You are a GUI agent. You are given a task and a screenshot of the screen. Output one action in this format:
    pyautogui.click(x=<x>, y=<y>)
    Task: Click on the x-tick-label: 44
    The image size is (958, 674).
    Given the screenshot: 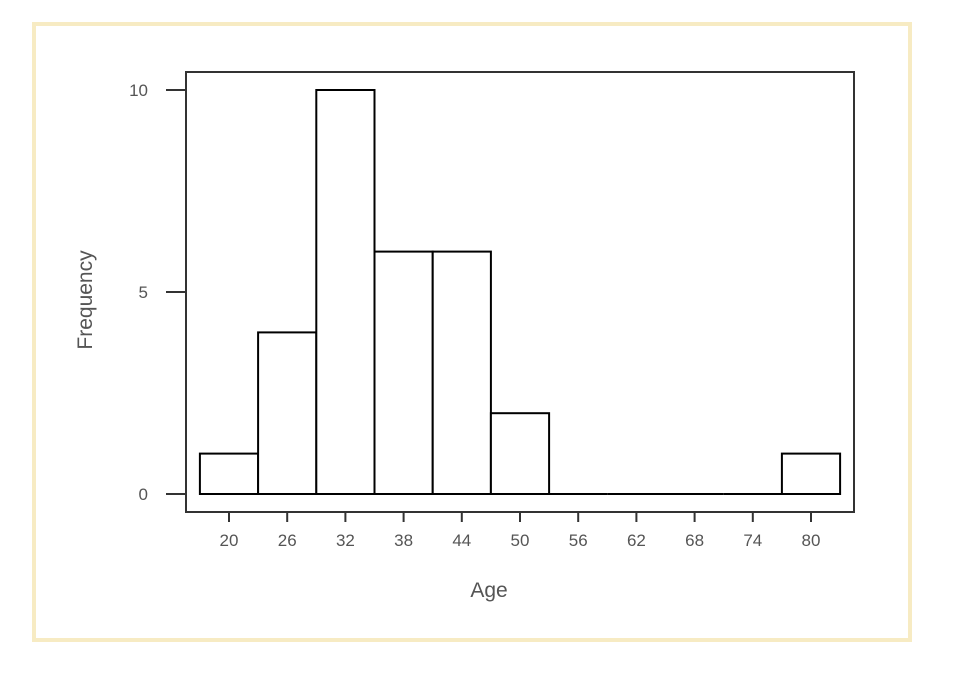 What is the action you would take?
    pyautogui.click(x=461, y=540)
    